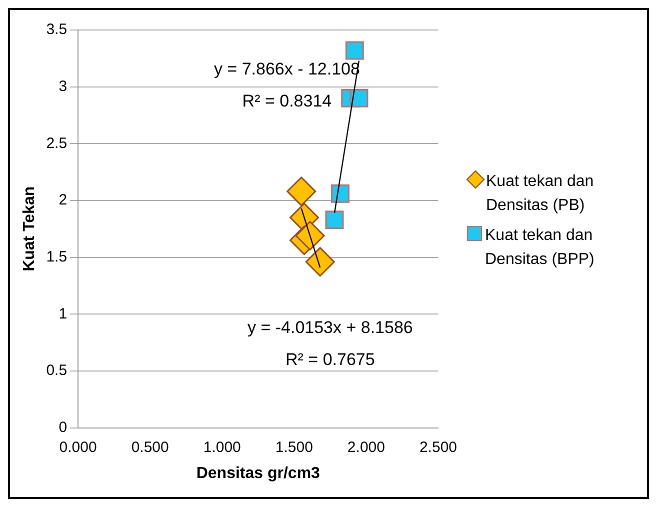 This screenshot has height=511, width=661. What do you see at coordinates (287, 100) in the screenshot?
I see `annotation: R² = 0.8314` at bounding box center [287, 100].